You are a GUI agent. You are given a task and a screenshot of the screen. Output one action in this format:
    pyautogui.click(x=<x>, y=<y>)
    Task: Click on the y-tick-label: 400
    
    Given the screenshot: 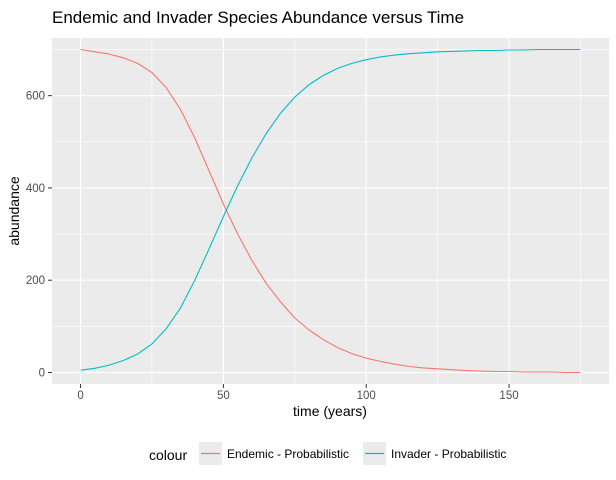 What is the action you would take?
    pyautogui.click(x=35, y=189)
    